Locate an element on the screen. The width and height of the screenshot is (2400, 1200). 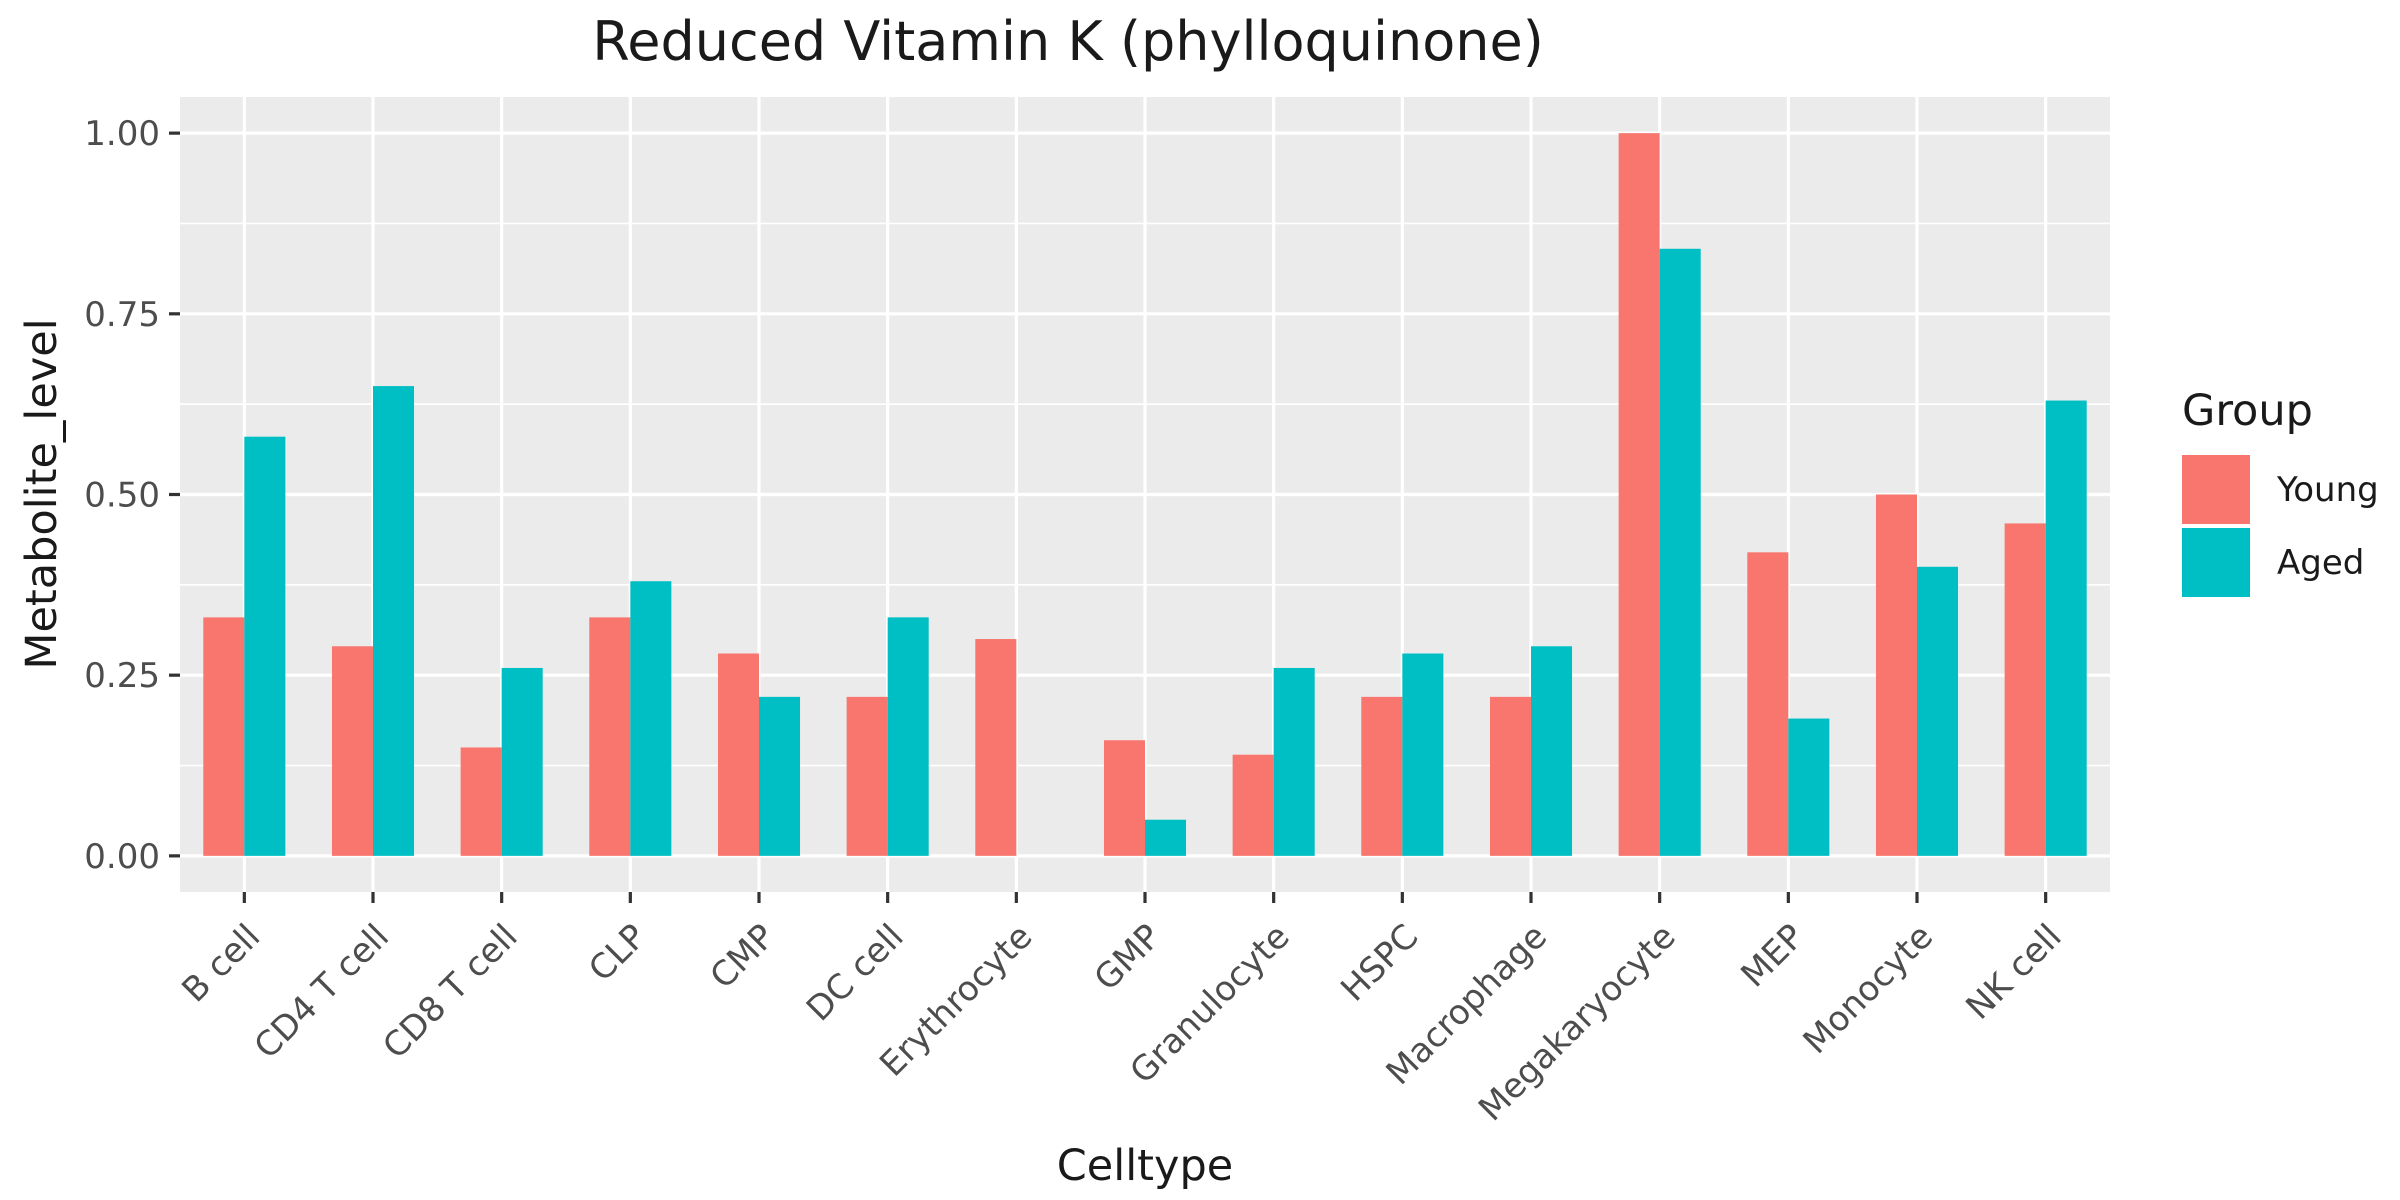
legend-label-young: Young is located at coordinates (2327, 490).